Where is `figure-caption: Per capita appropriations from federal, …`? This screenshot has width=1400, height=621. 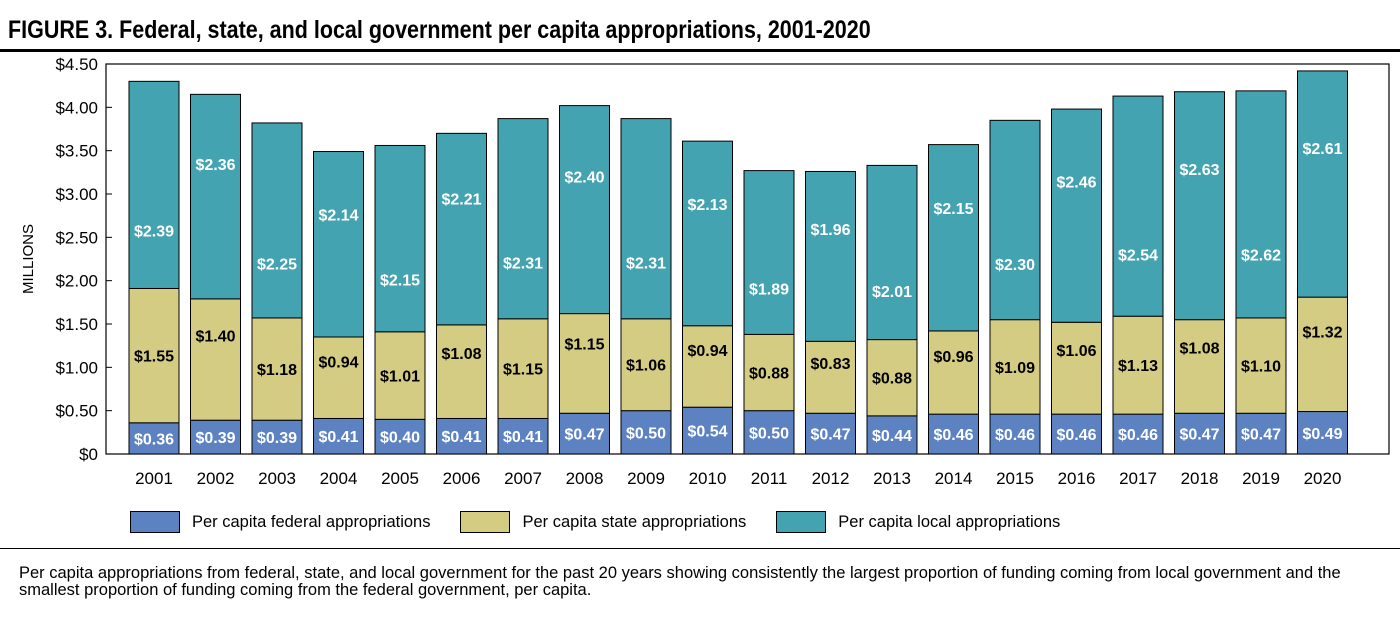 figure-caption: Per capita appropriations from federal, … is located at coordinates (680, 581).